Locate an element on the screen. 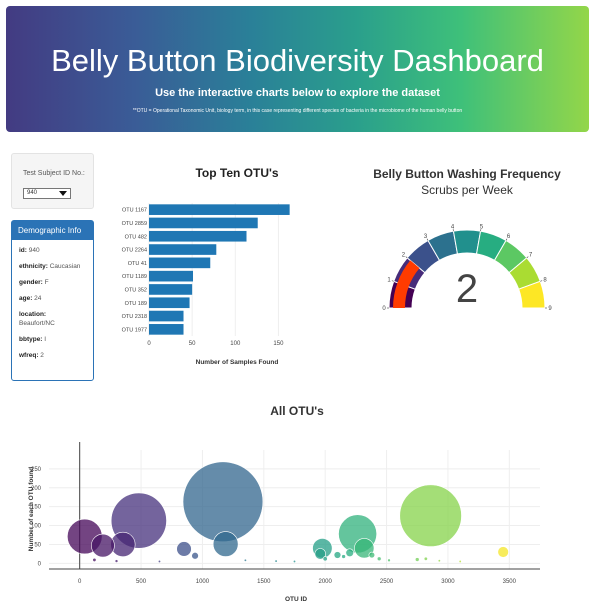  bar-x-tick-label: 150 is located at coordinates (278, 344).